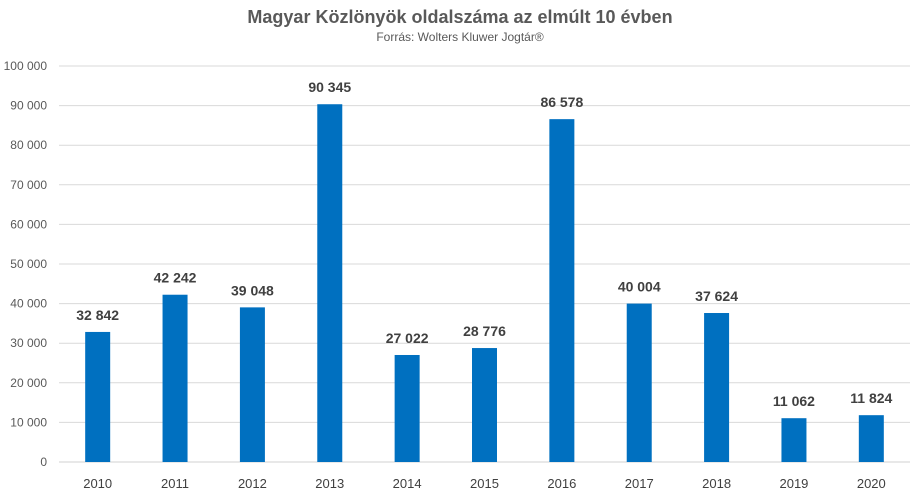 The height and width of the screenshot is (498, 921). I want to click on y-tick-label: 70 000, so click(28, 185).